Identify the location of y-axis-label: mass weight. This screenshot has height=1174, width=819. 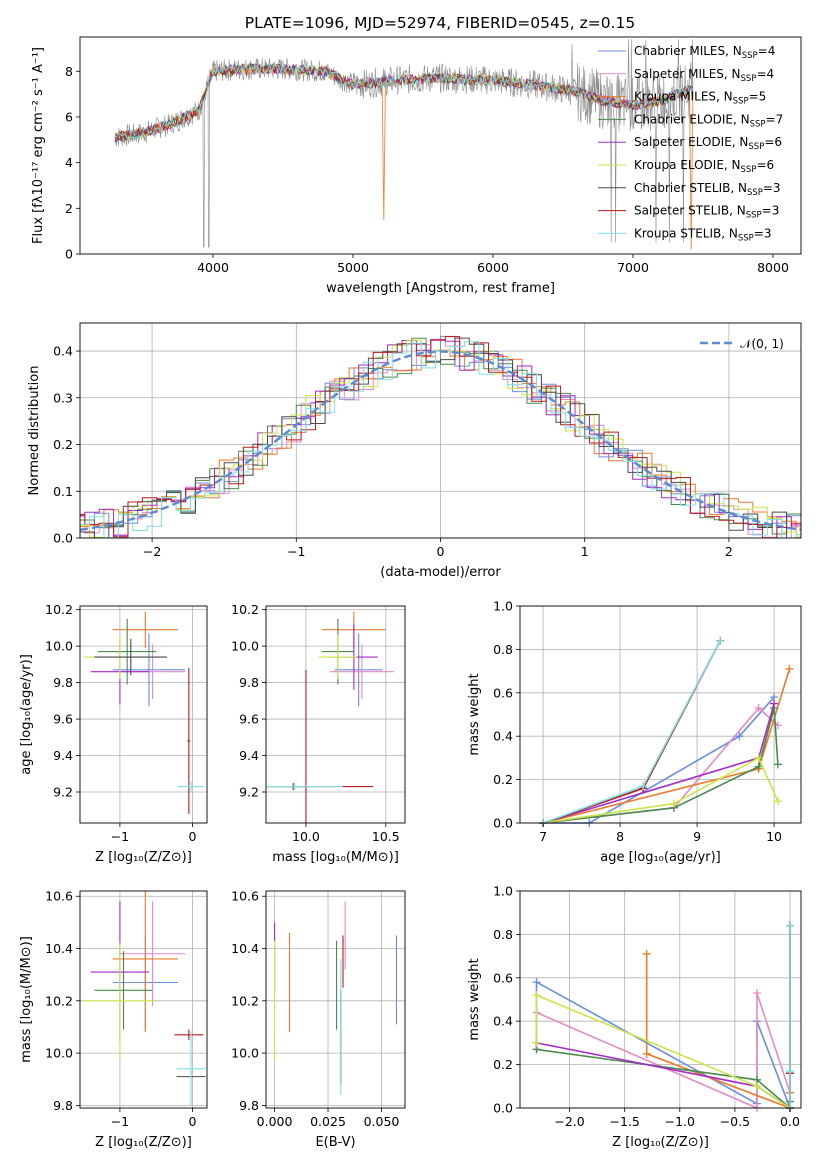
(474, 999).